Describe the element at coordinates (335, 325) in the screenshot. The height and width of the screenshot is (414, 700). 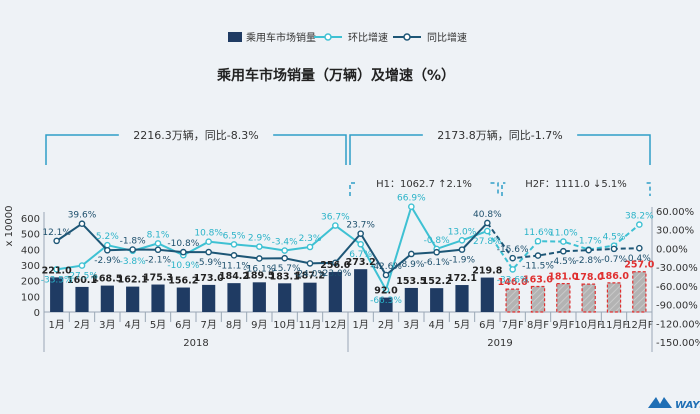
I see `x-category-label: 12月` at that location.